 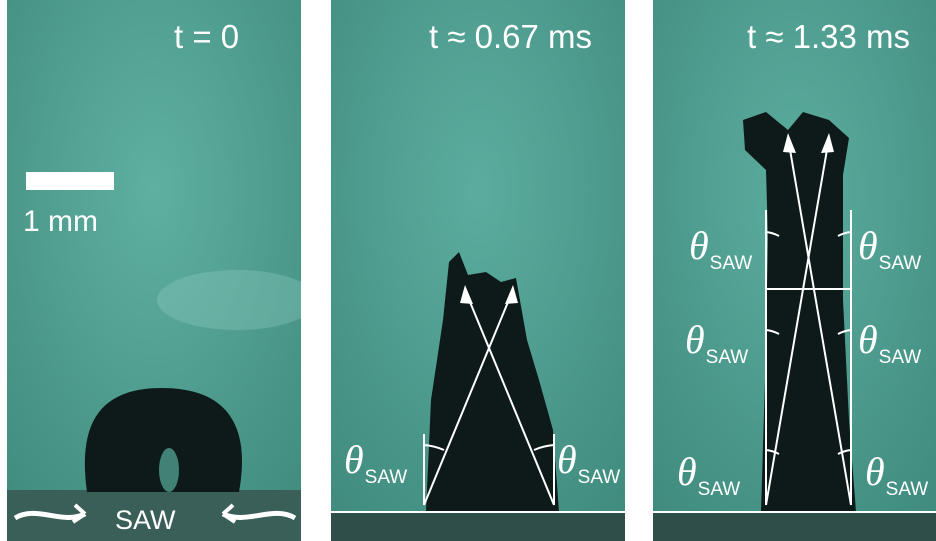 What do you see at coordinates (163, 440) in the screenshot?
I see `droplet` at bounding box center [163, 440].